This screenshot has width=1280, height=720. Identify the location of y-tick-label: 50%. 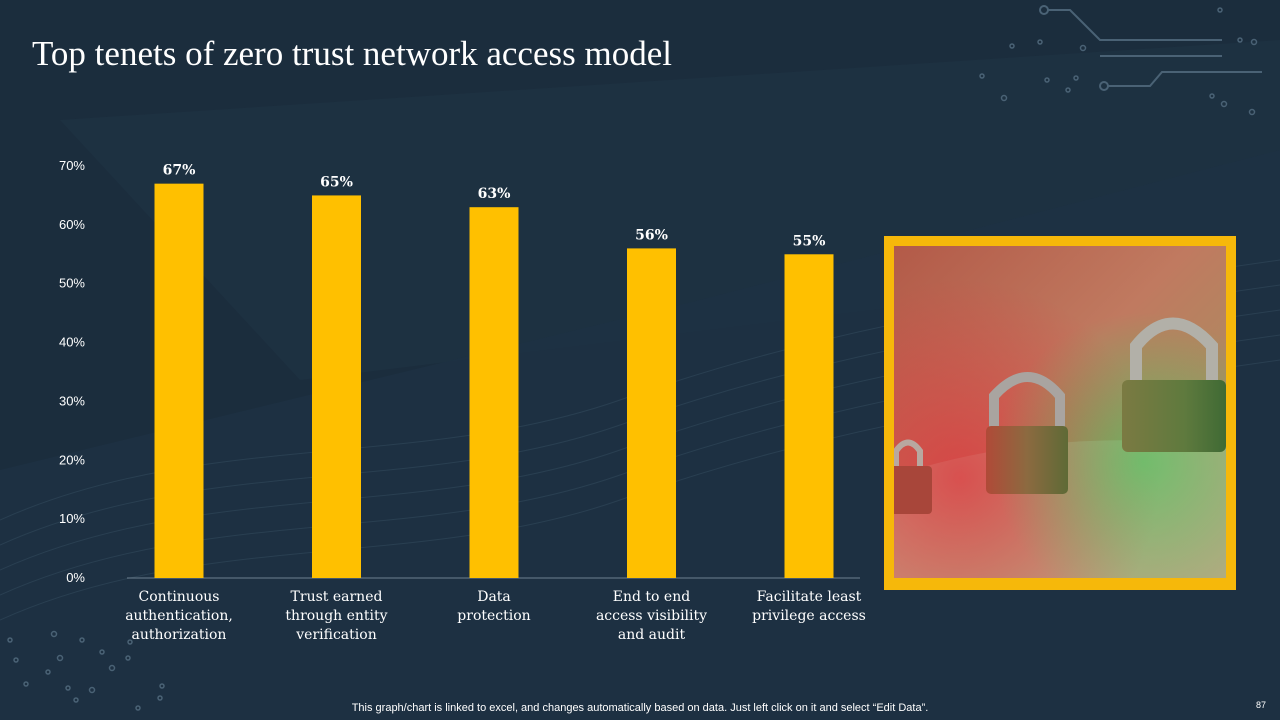
(72, 283).